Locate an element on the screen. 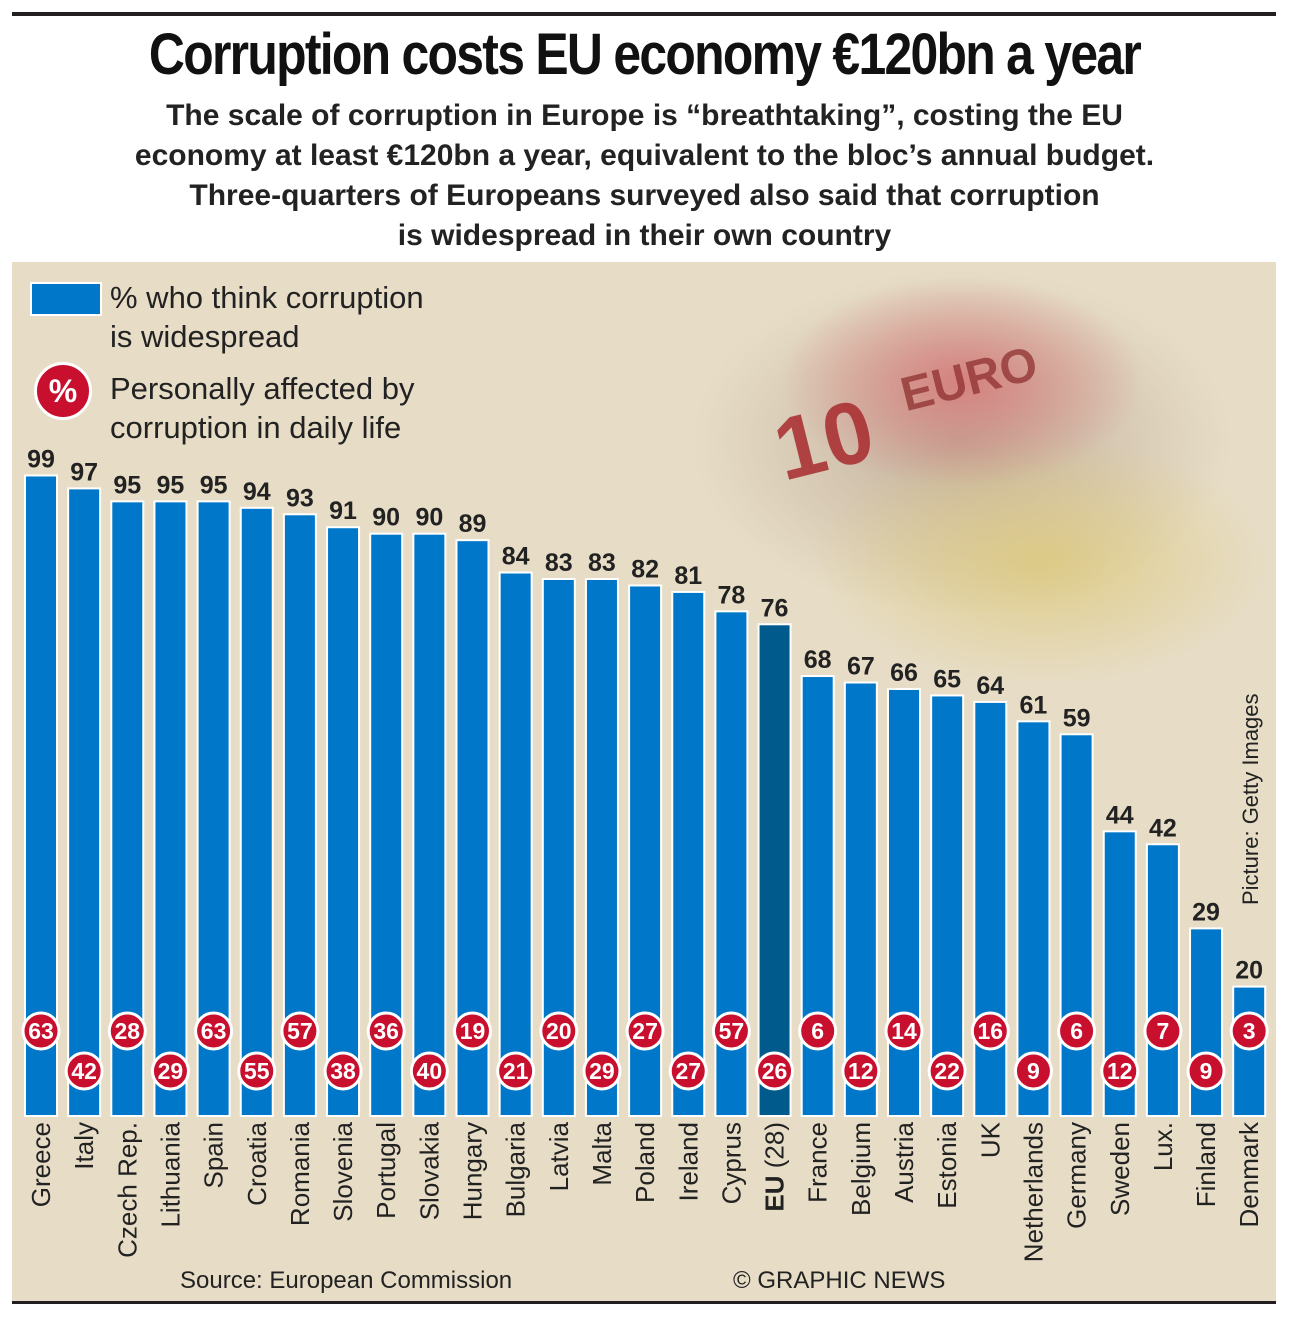 The image size is (1289, 1317). bar-value-label: 99 is located at coordinates (41, 459).